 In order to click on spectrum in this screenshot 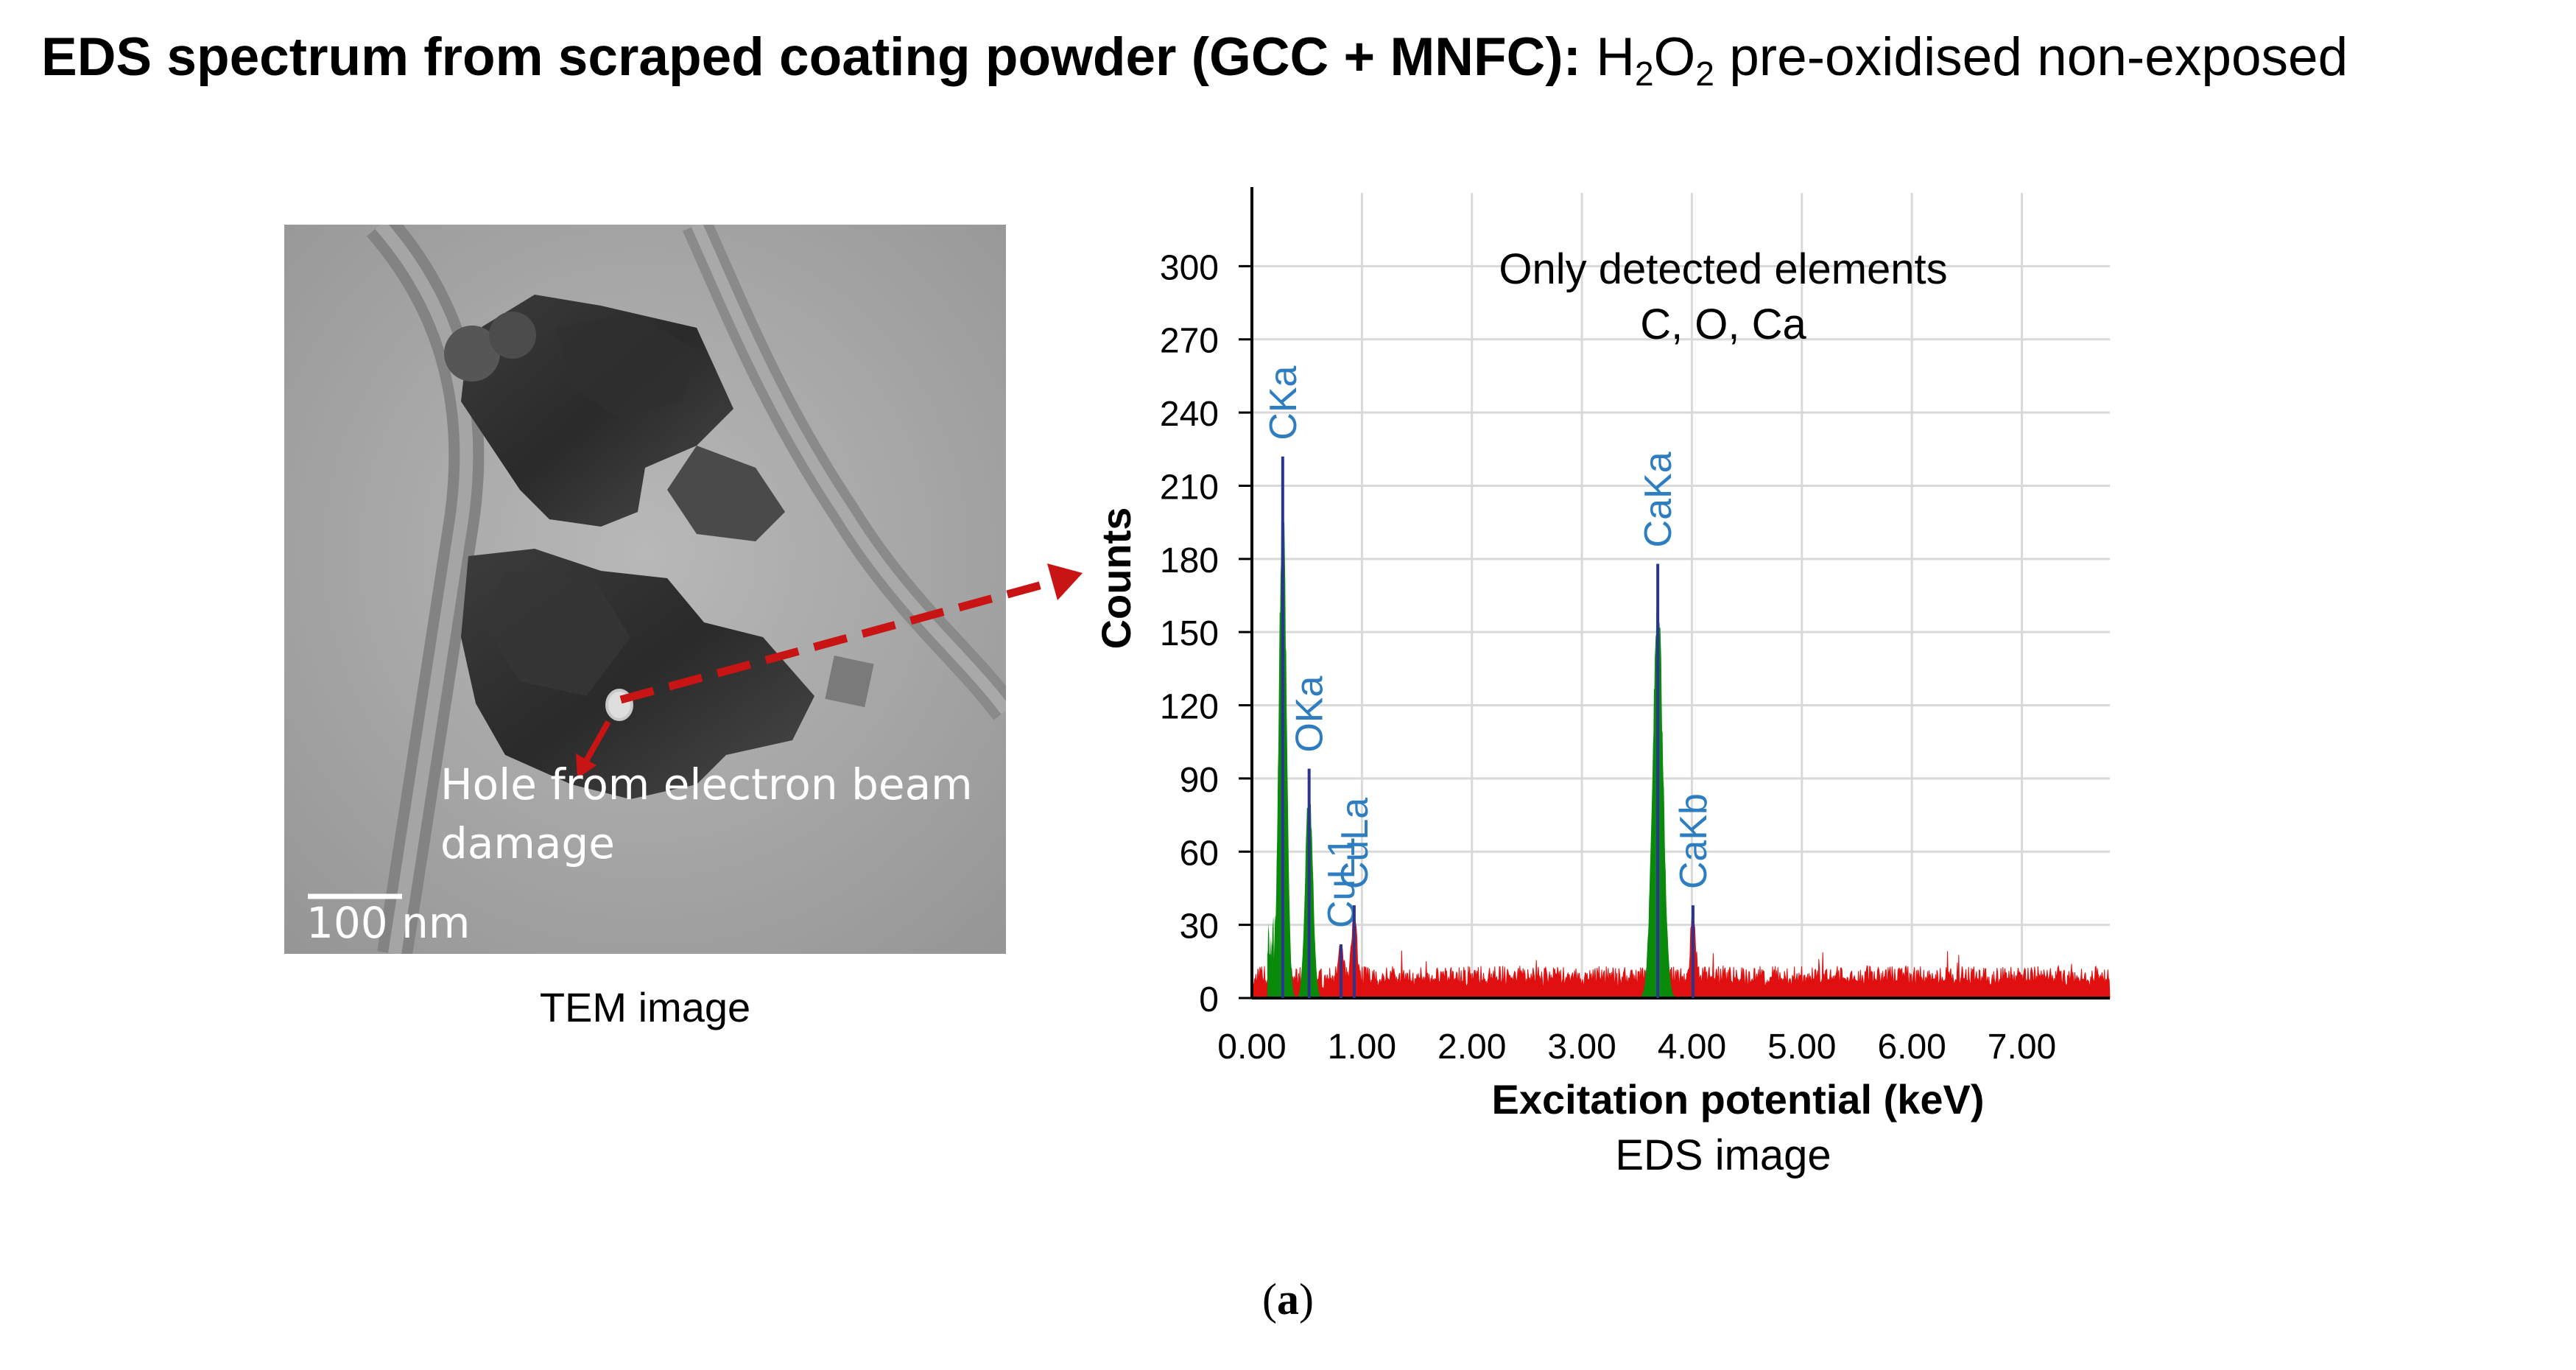, I will do `click(1681, 745)`.